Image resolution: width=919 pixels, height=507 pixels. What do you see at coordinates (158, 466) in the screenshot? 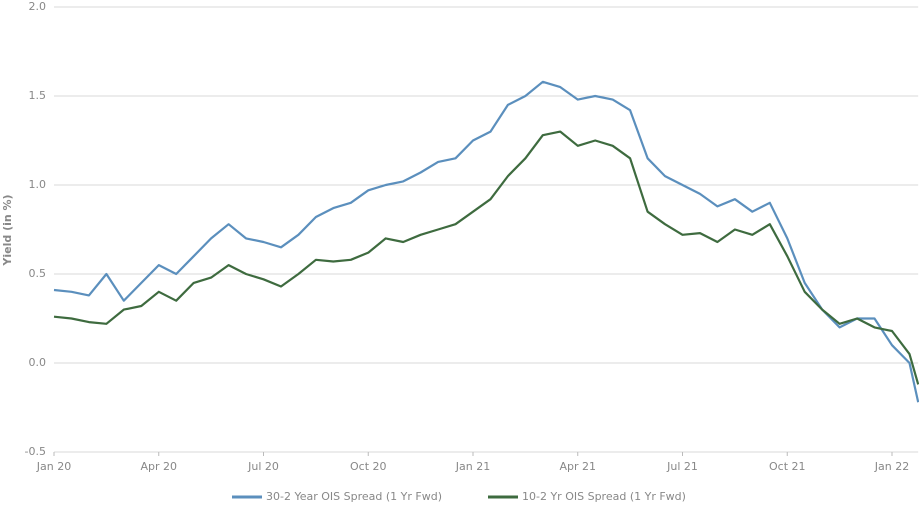
I see `x-tick-label: Apr 20` at bounding box center [158, 466].